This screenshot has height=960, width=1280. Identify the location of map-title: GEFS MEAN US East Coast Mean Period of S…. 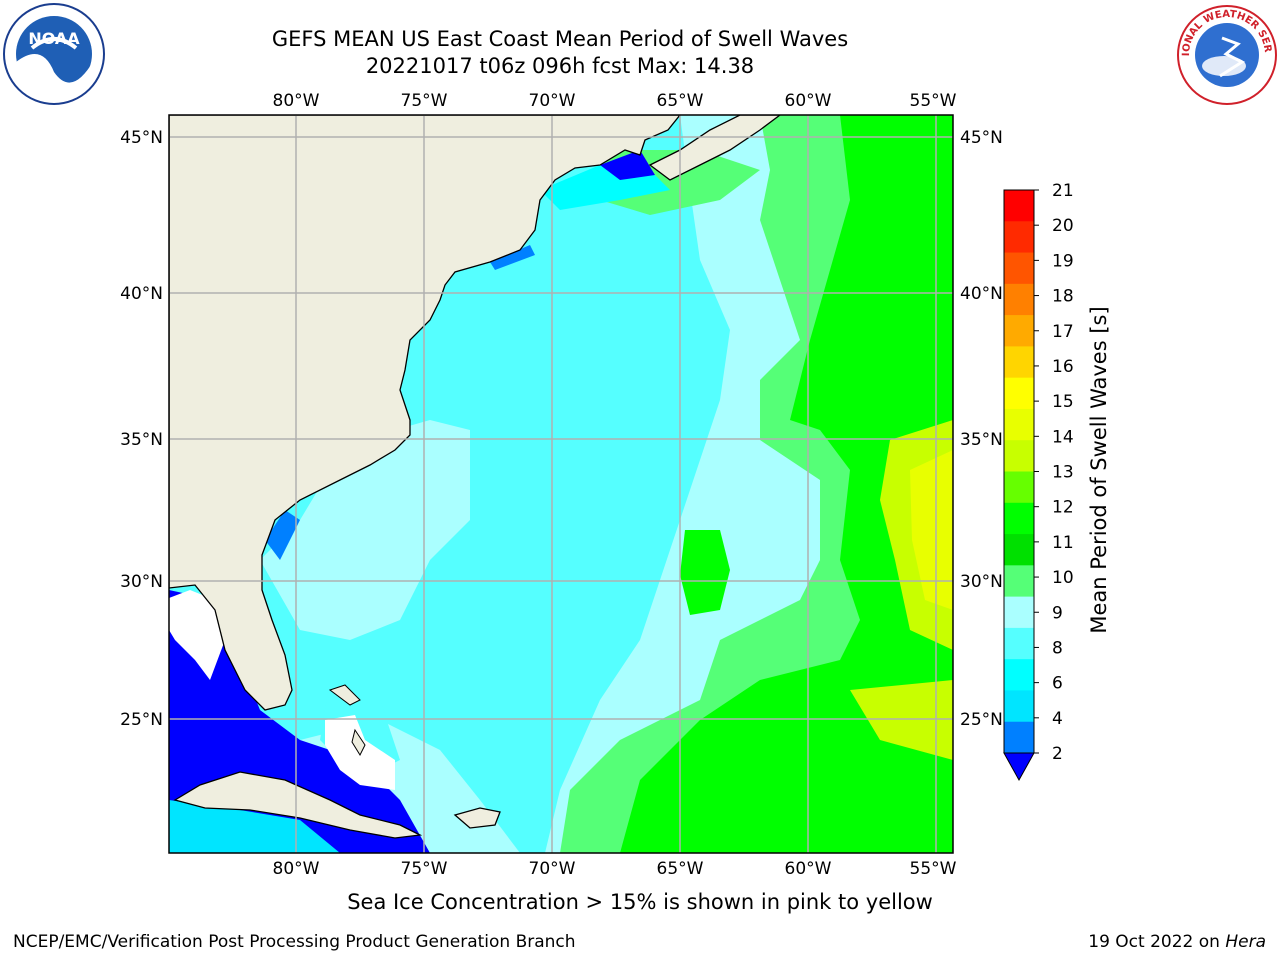
(560, 39).